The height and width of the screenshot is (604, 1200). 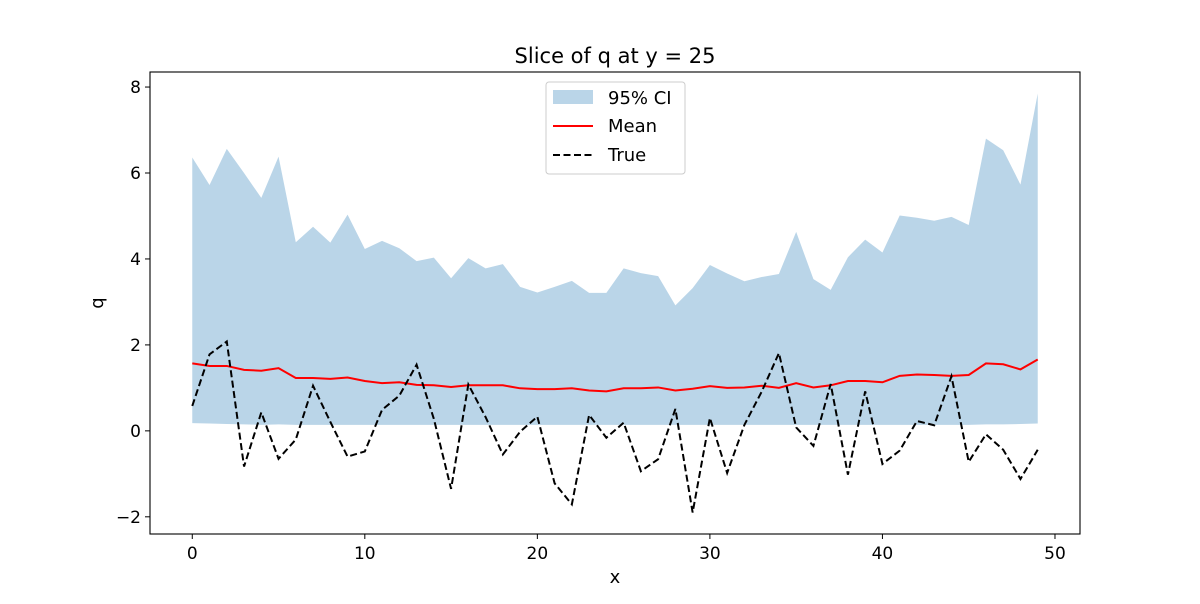 What do you see at coordinates (615, 577) in the screenshot?
I see `x-axis-label: x` at bounding box center [615, 577].